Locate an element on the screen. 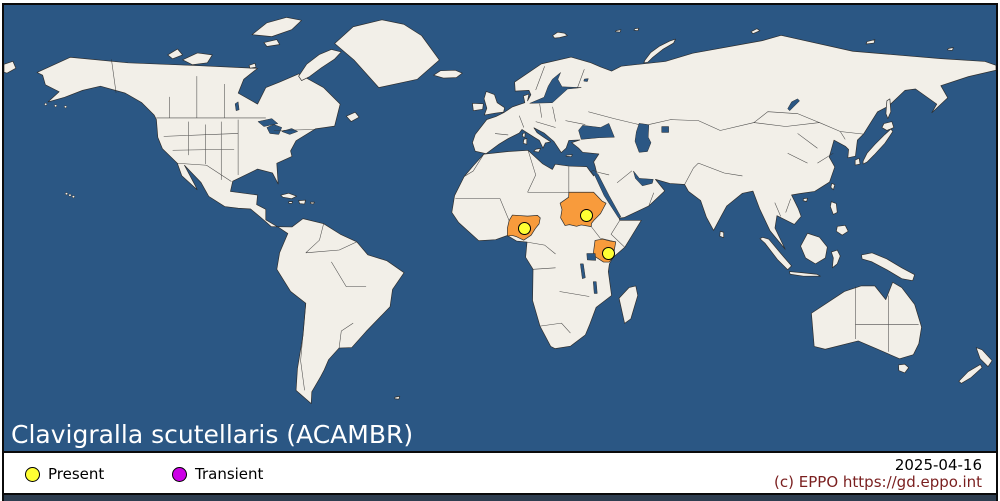 The width and height of the screenshot is (1000, 501). island-hainan is located at coordinates (805, 199).